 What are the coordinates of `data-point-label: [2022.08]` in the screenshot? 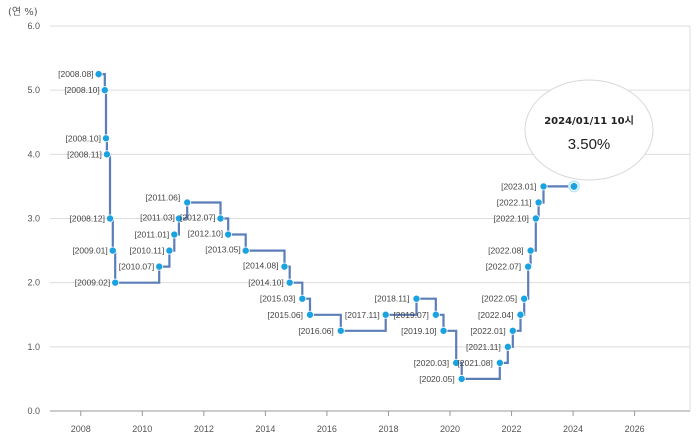 It's located at (505, 251).